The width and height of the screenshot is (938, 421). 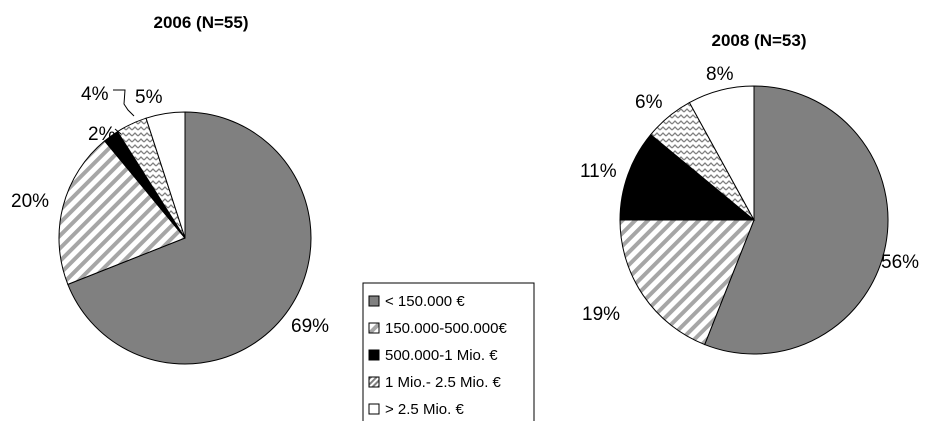 What do you see at coordinates (601, 314) in the screenshot?
I see `slice-label-2008-1: 19%` at bounding box center [601, 314].